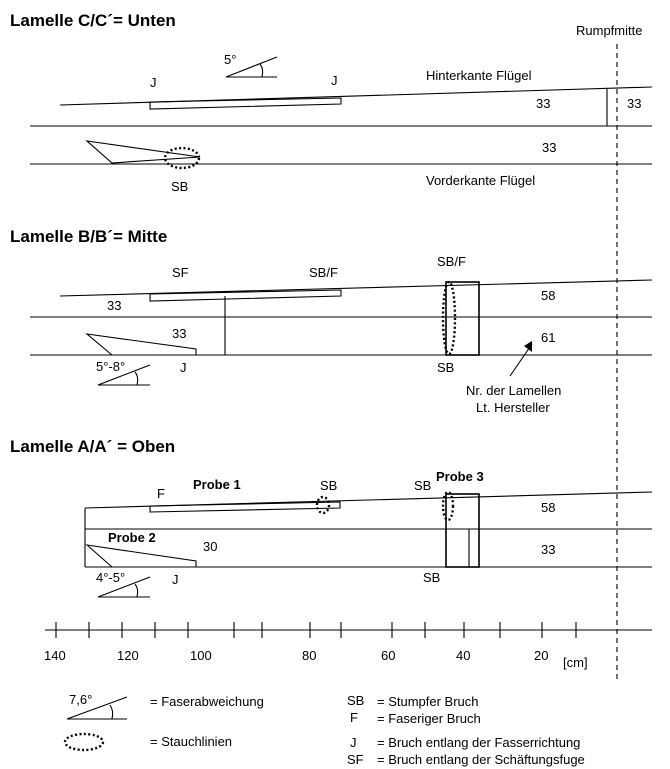  I want to click on section-a-angle-label: 4°-5°, so click(110, 577).